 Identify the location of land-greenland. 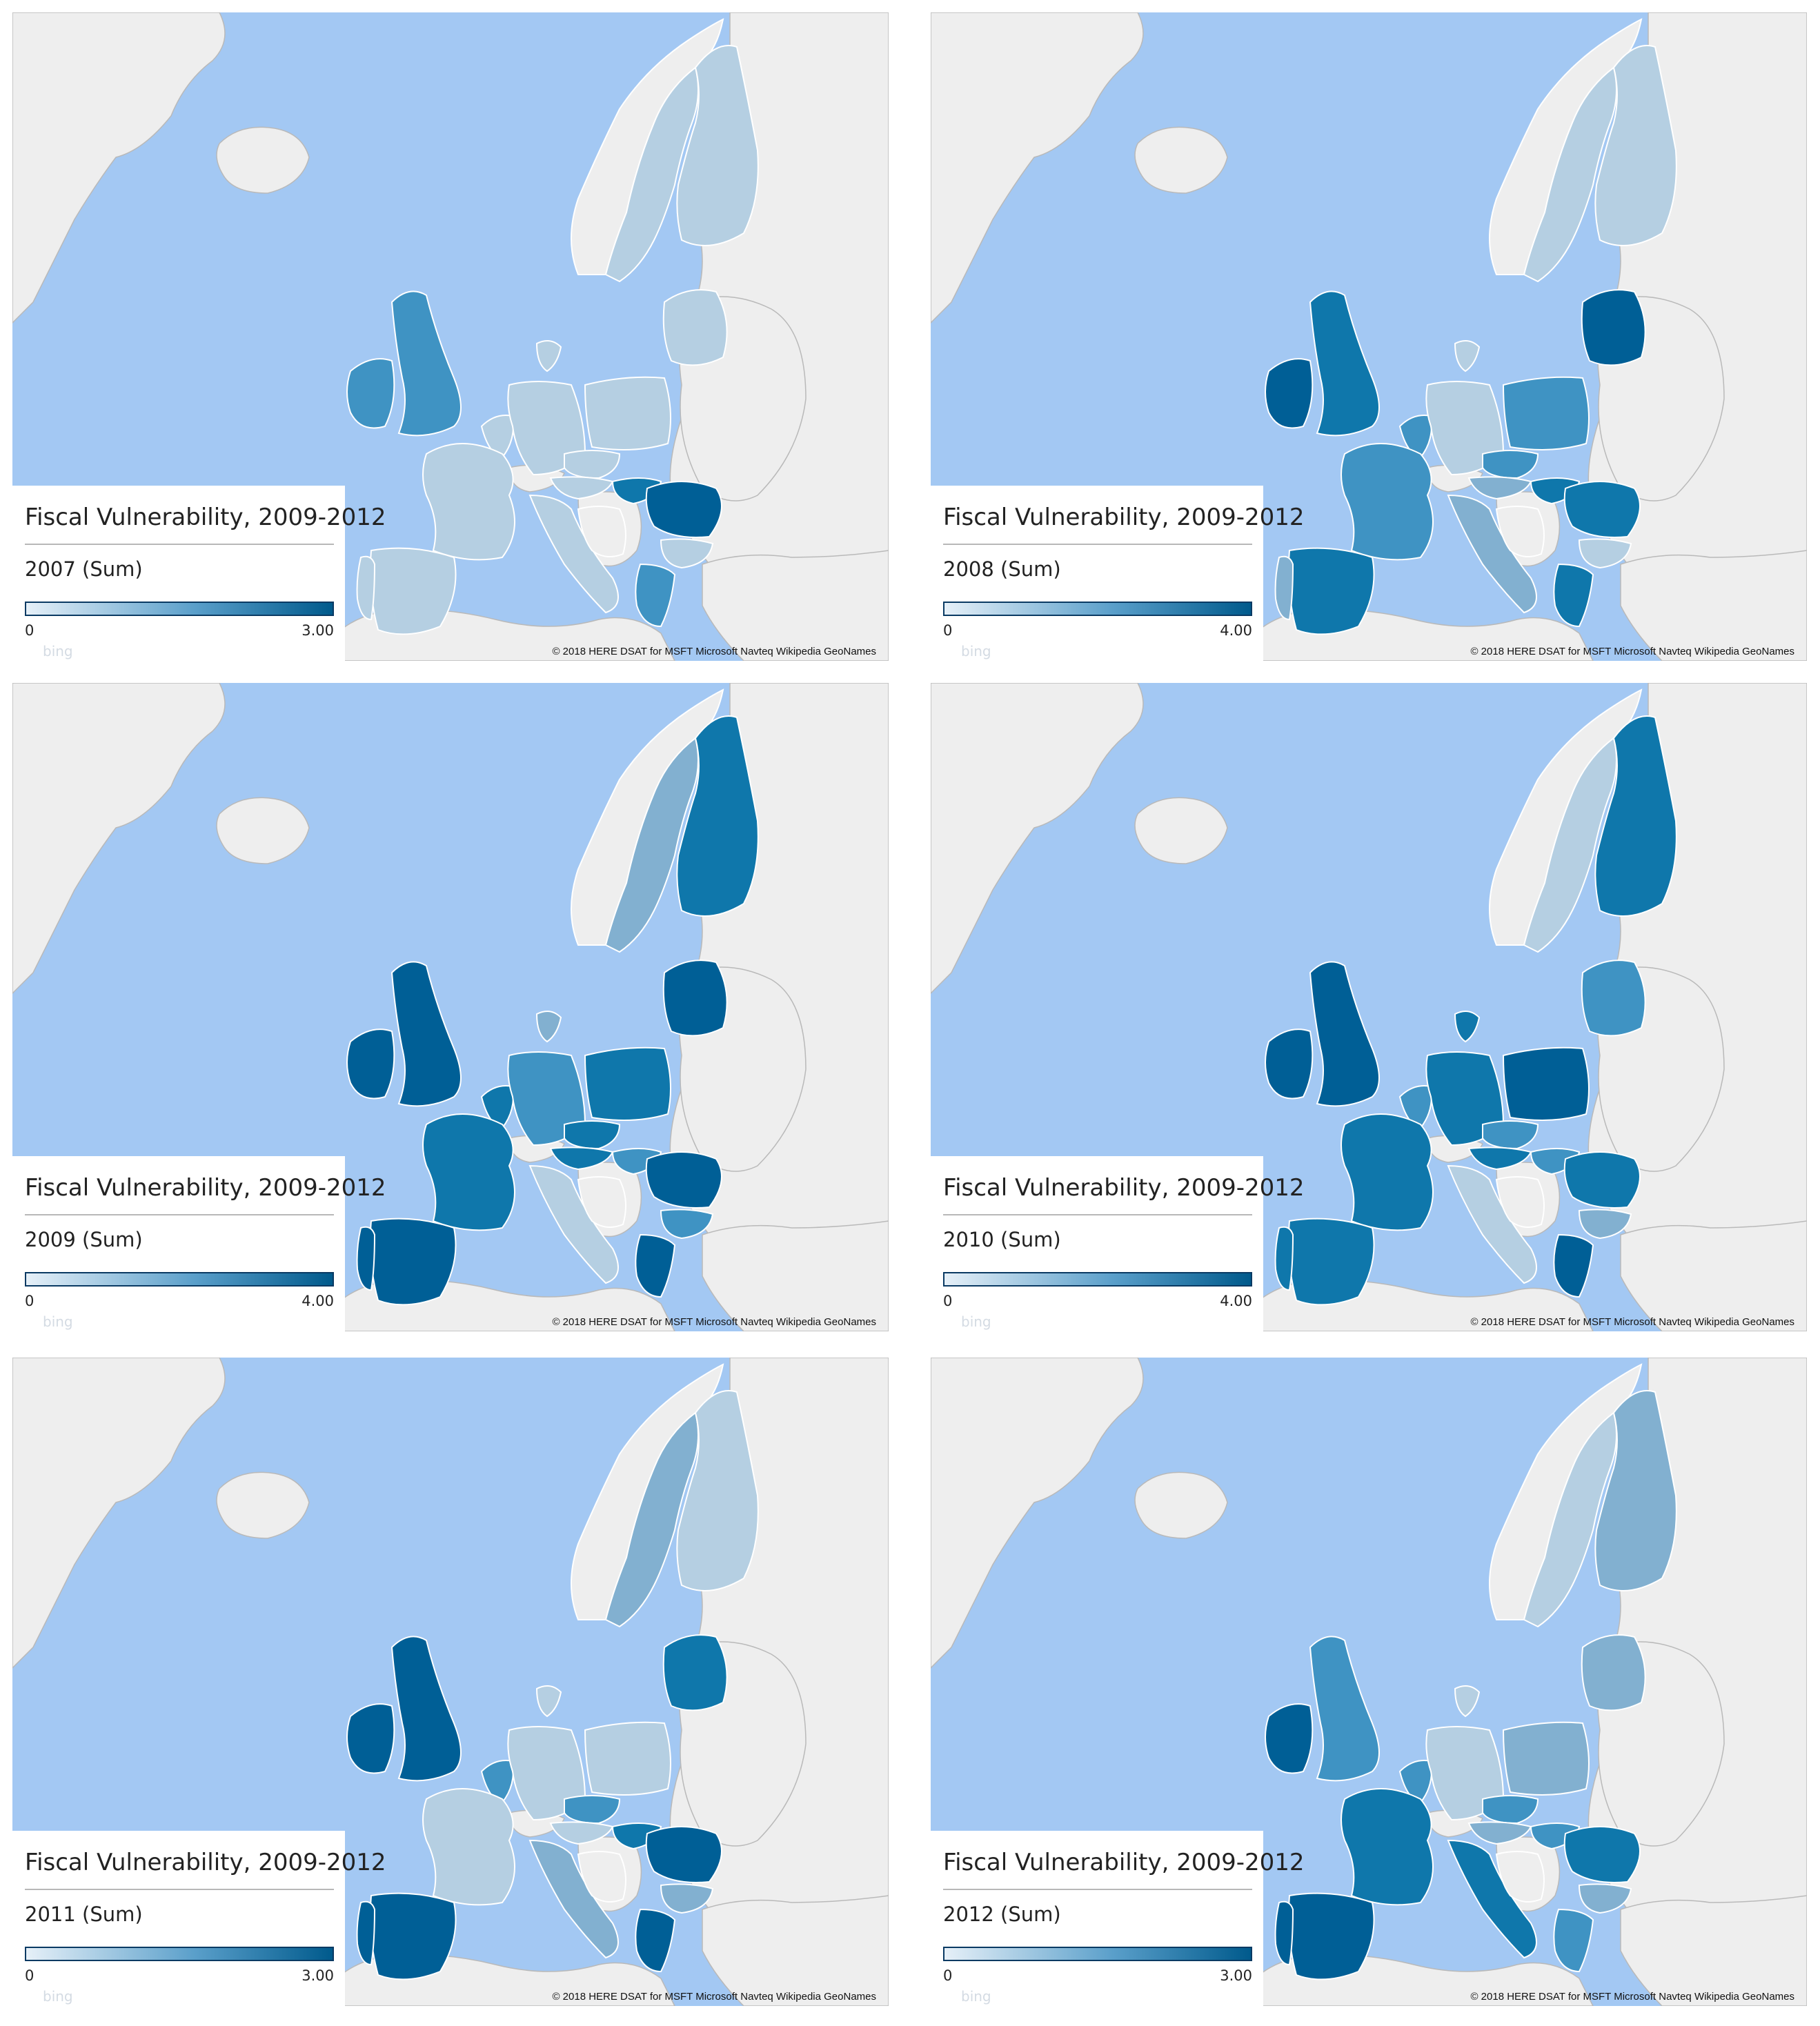
(1037, 839).